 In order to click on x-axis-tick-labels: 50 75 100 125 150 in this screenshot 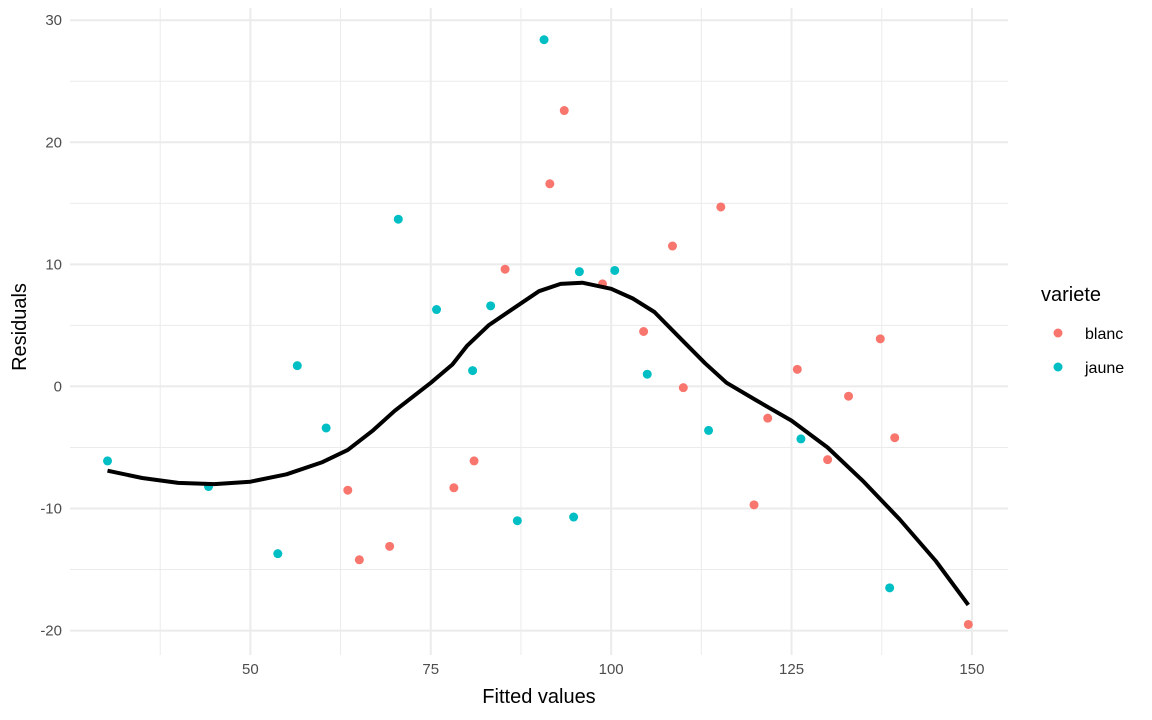, I will do `click(613, 669)`.